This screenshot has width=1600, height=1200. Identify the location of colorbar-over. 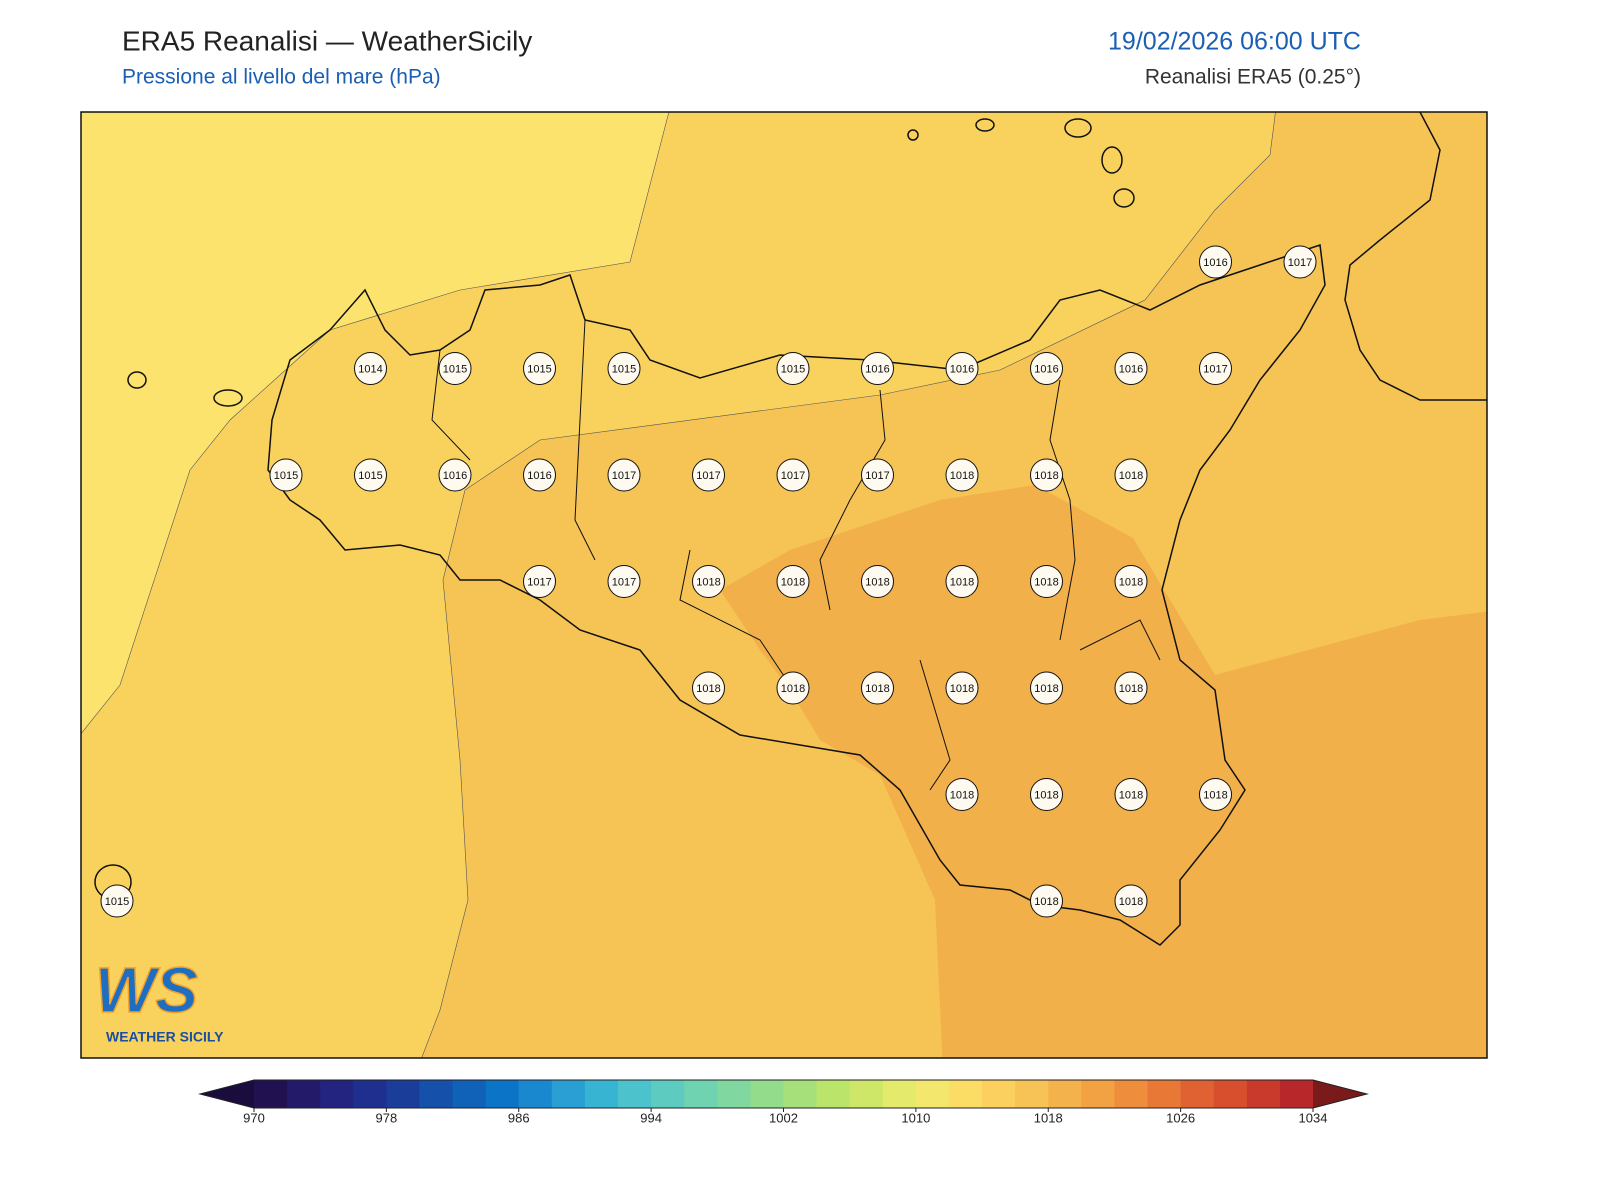
(1340, 1094).